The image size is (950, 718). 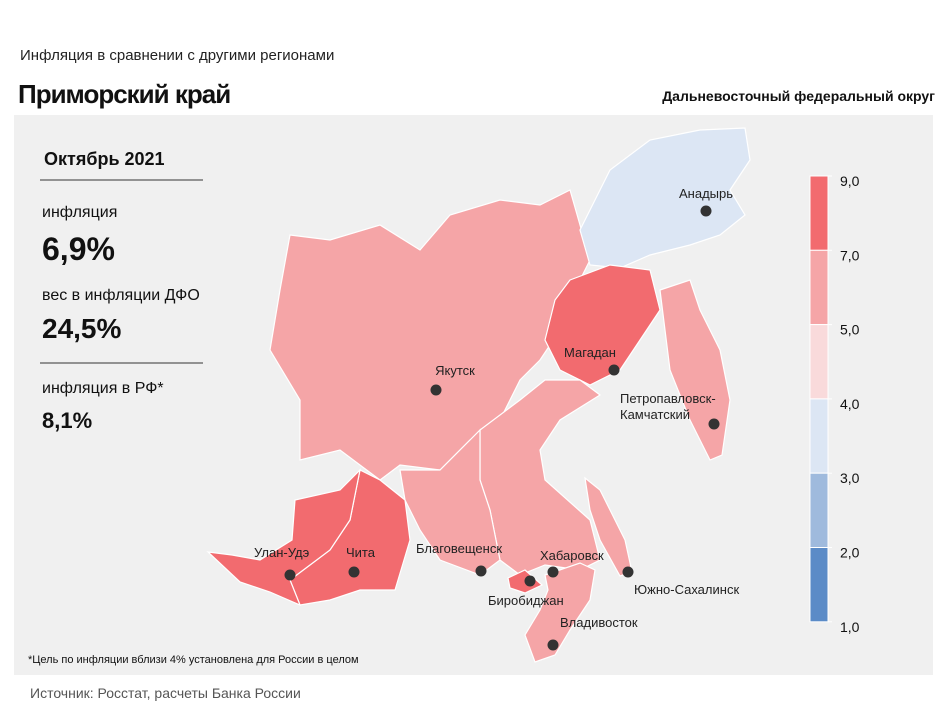 What do you see at coordinates (834, 404) in the screenshot?
I see `legend: 9,0 7,0 5,0 4,0 3,0 2,0 1,0` at bounding box center [834, 404].